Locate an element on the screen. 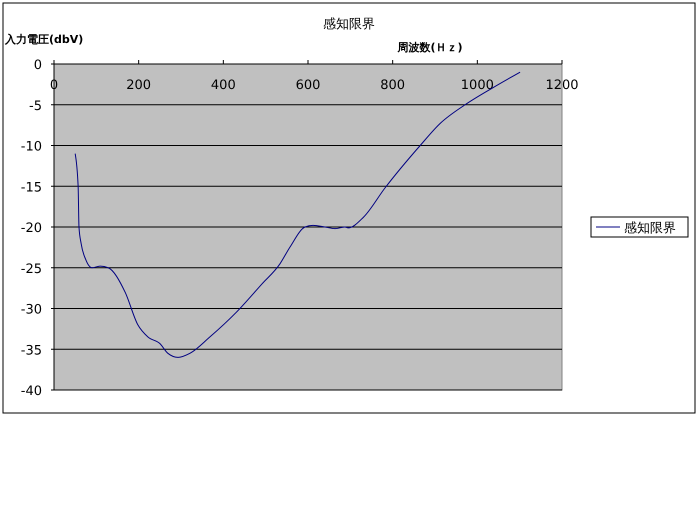 This screenshot has height=512, width=697. legend-label: 感知限界 is located at coordinates (650, 228).